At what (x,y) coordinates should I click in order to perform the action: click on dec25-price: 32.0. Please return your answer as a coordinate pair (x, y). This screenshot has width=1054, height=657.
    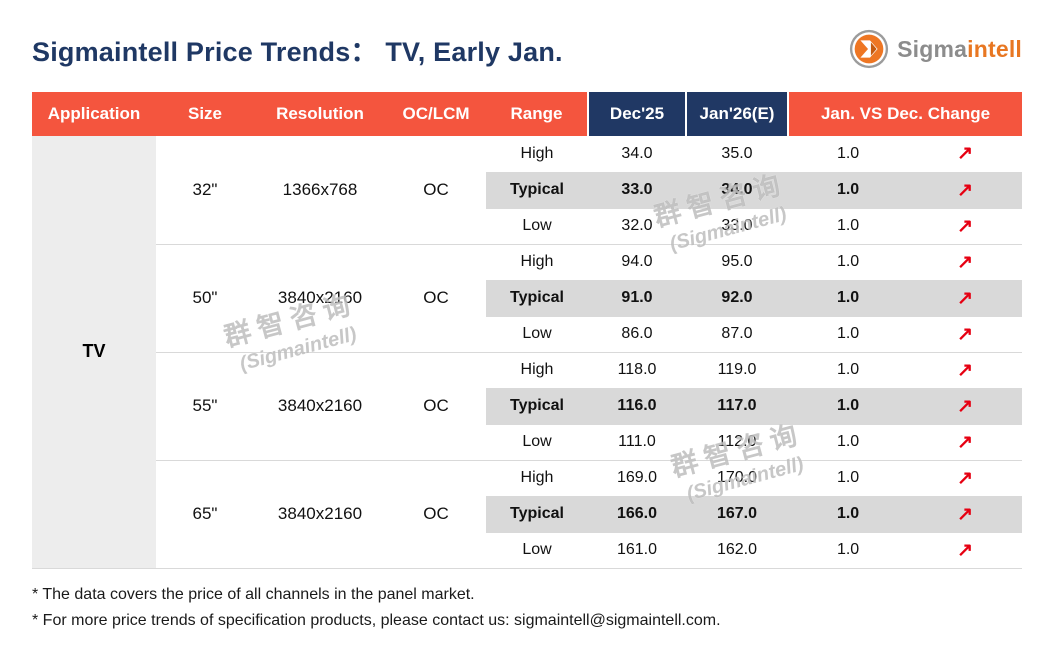
    Looking at the image, I should click on (637, 226).